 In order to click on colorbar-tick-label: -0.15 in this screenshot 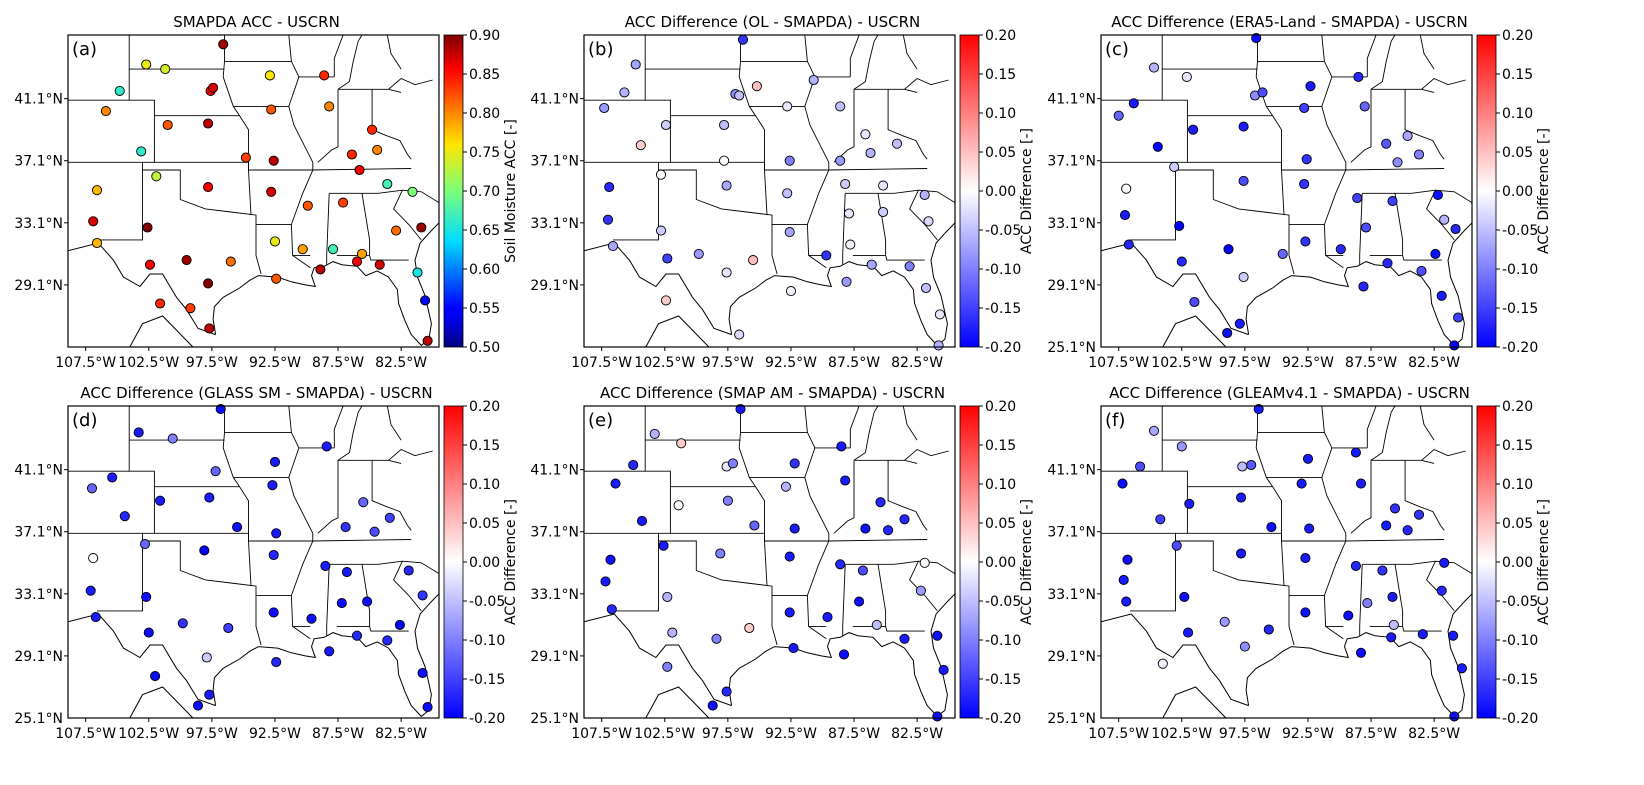, I will do `click(1003, 680)`.